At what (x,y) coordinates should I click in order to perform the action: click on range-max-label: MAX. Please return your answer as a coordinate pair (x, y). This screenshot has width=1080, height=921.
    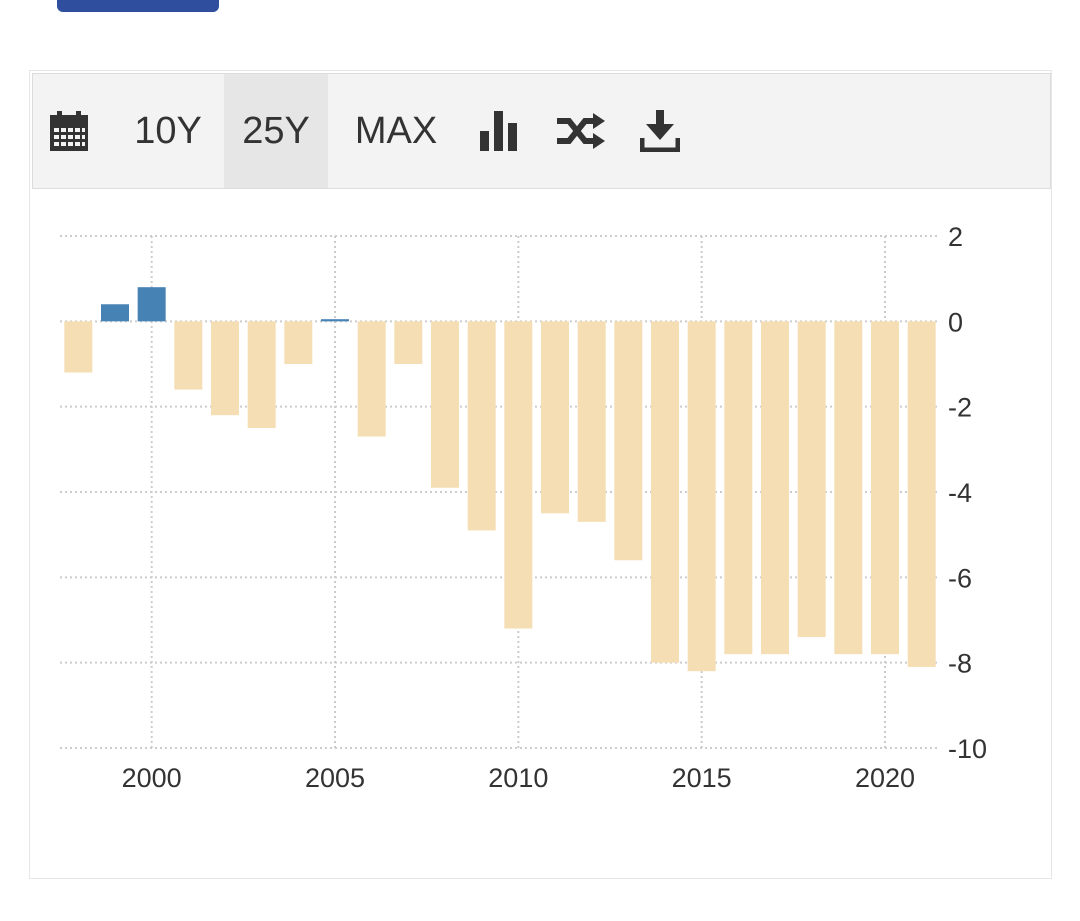
    Looking at the image, I should click on (396, 130).